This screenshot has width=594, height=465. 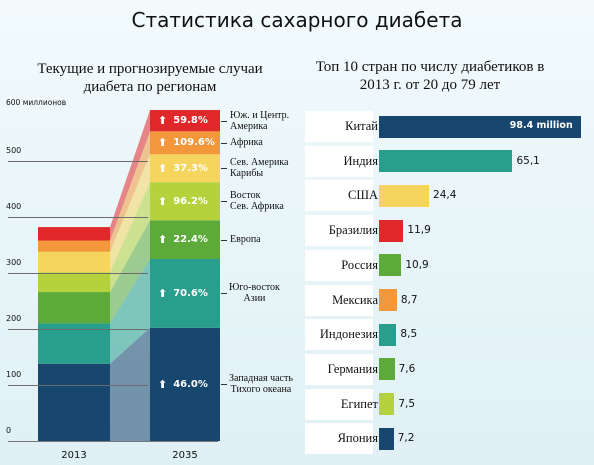 I want to click on region-label: Юго-восток Азии, so click(x=254, y=293).